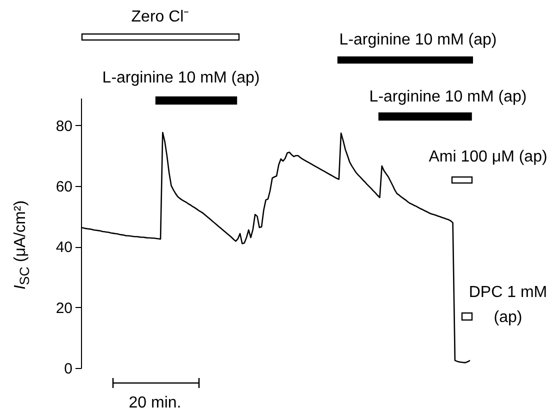 This screenshot has width=556, height=414. What do you see at coordinates (64, 247) in the screenshot?
I see `y-tick-label: 40` at bounding box center [64, 247].